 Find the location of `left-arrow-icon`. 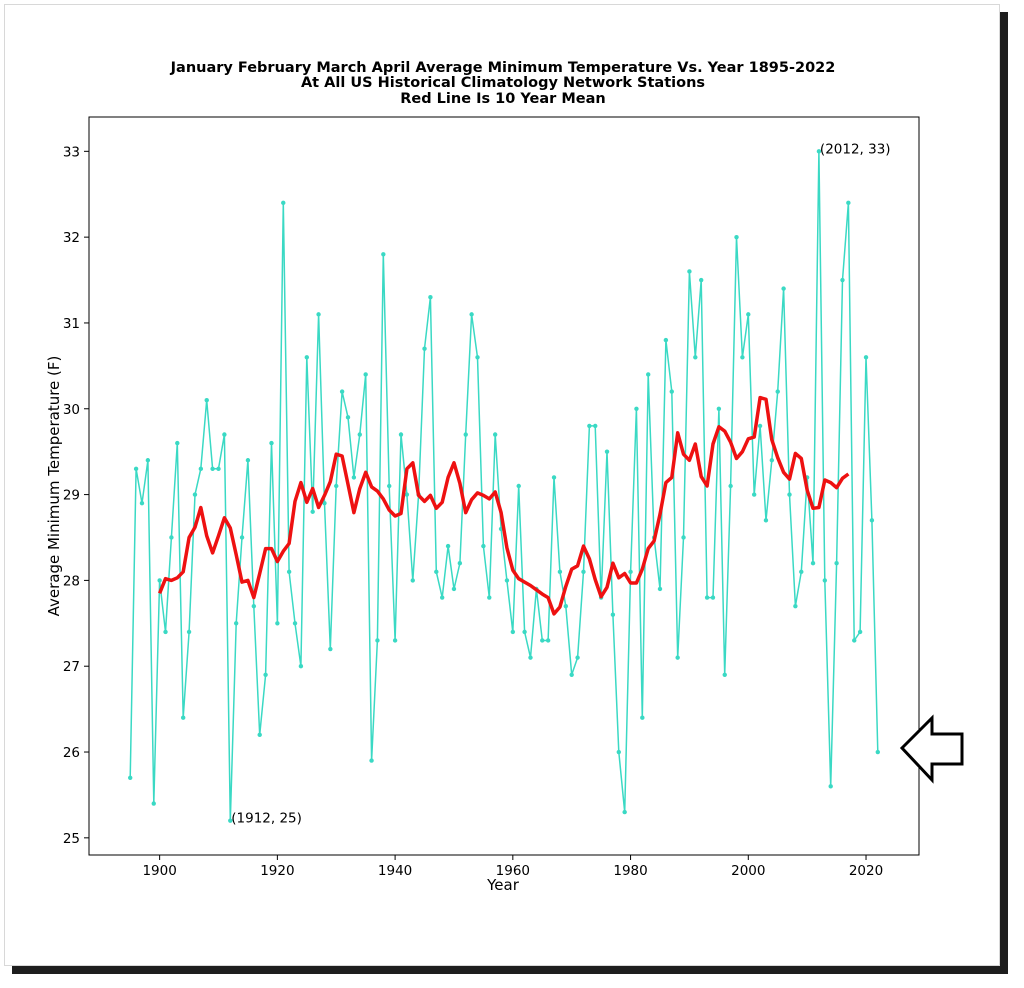

left-arrow-icon is located at coordinates (931, 749).